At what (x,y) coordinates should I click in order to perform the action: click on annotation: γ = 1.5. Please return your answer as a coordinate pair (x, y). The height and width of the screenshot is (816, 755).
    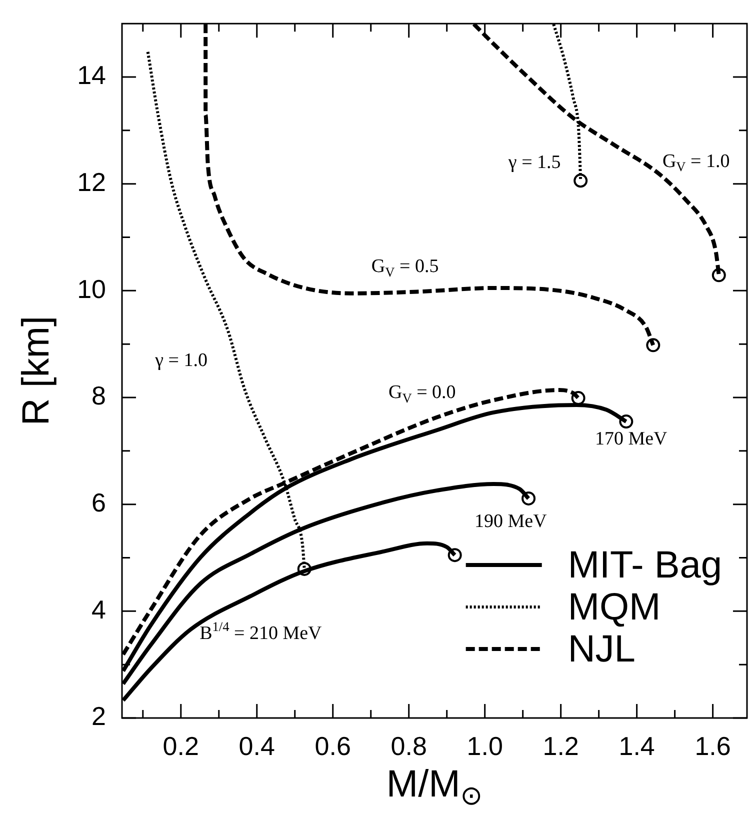
    Looking at the image, I should click on (534, 162).